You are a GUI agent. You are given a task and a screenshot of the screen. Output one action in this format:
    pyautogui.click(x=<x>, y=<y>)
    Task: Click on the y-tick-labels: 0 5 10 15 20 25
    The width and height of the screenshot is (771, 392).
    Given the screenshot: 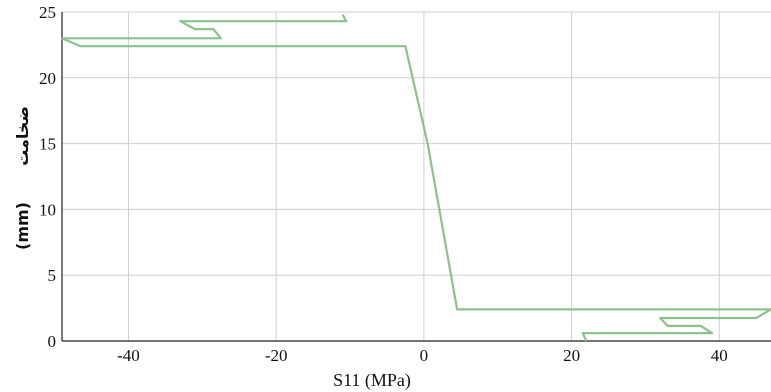 What is the action you would take?
    pyautogui.click(x=47, y=177)
    